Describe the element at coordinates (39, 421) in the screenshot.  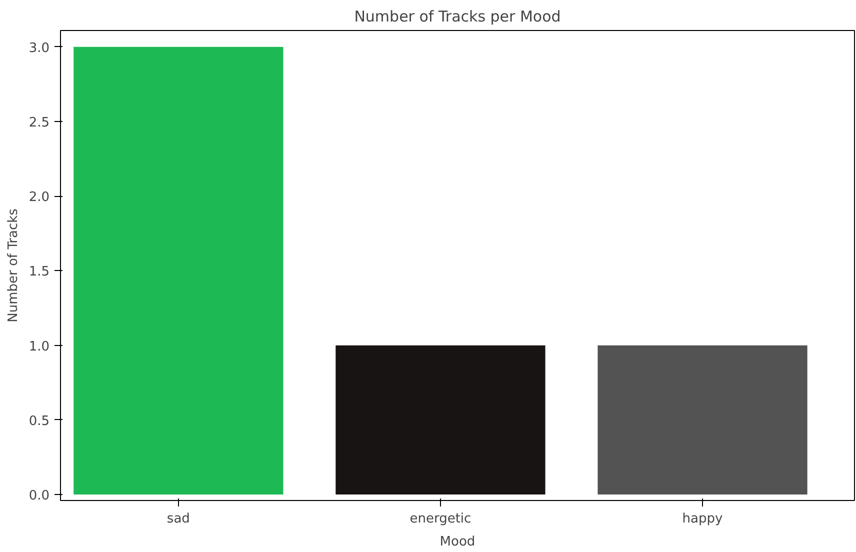
I see `y-tick-label: 0.5` at that location.